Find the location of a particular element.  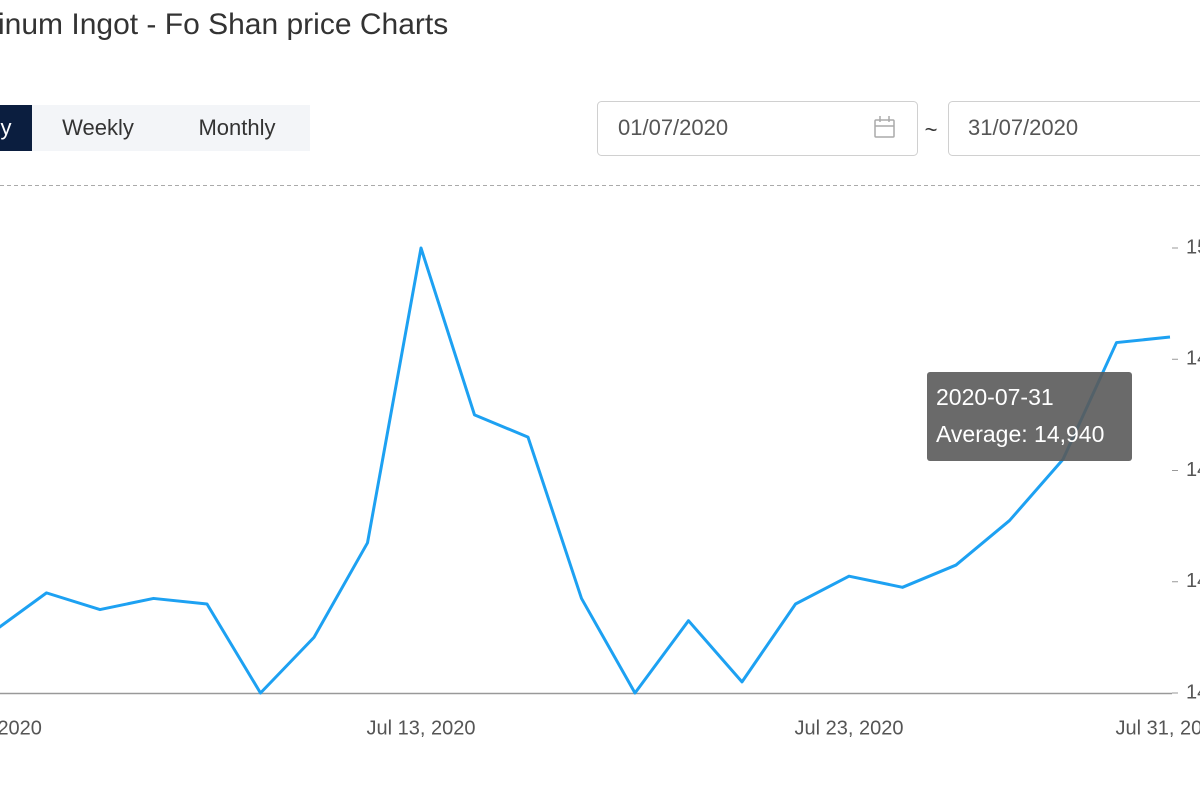

y-tick-label: 14,300 is located at coordinates (1193, 692).